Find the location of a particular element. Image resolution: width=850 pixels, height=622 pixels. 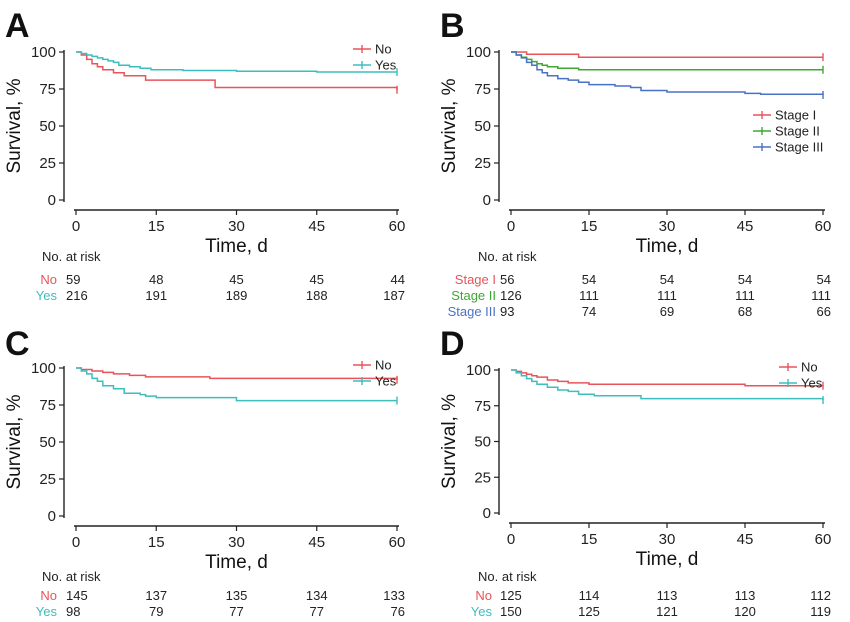

risk-table-value: 137 is located at coordinates (156, 595).